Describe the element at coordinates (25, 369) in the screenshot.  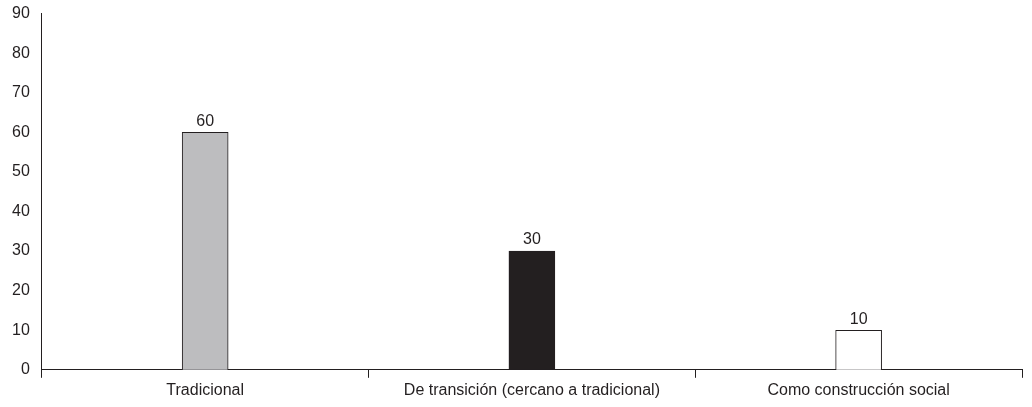
I see `y-tick-label: 0` at that location.